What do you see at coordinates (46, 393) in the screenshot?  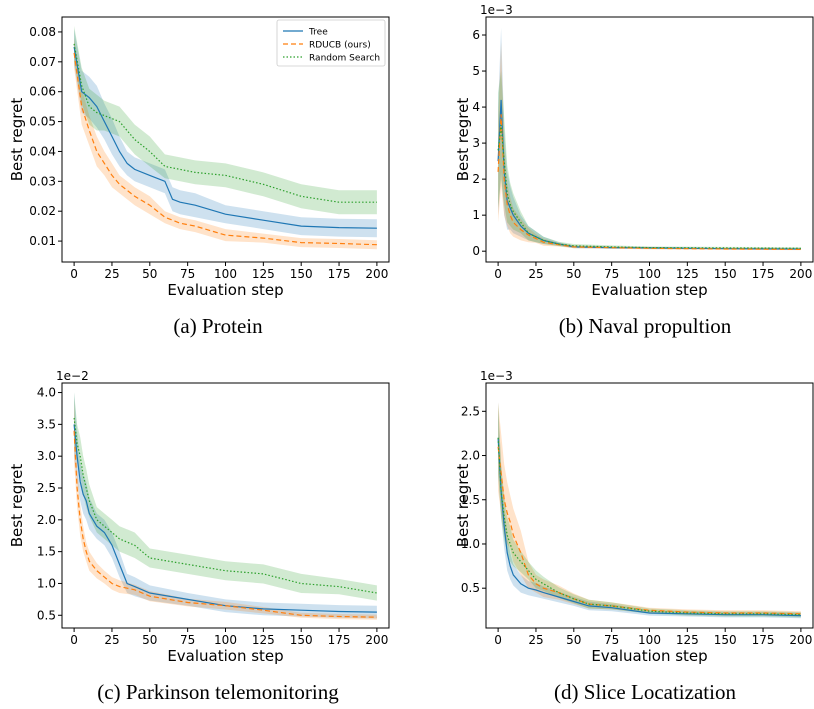 I see `y-tick-label: 4.0` at bounding box center [46, 393].